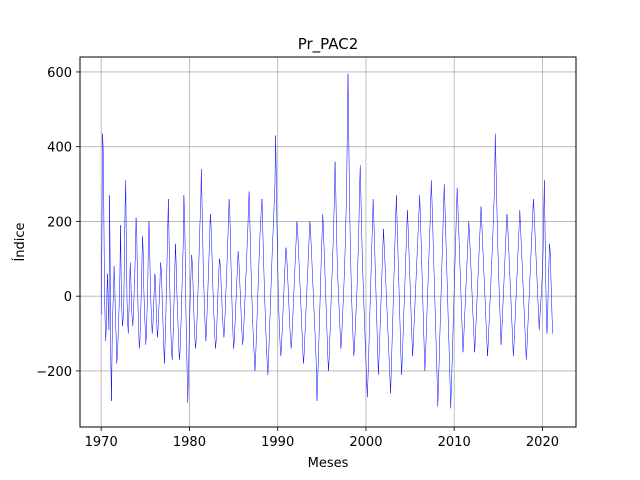 The width and height of the screenshot is (640, 480). Describe the element at coordinates (277, 442) in the screenshot. I see `x-tick-label: 1990` at that location.